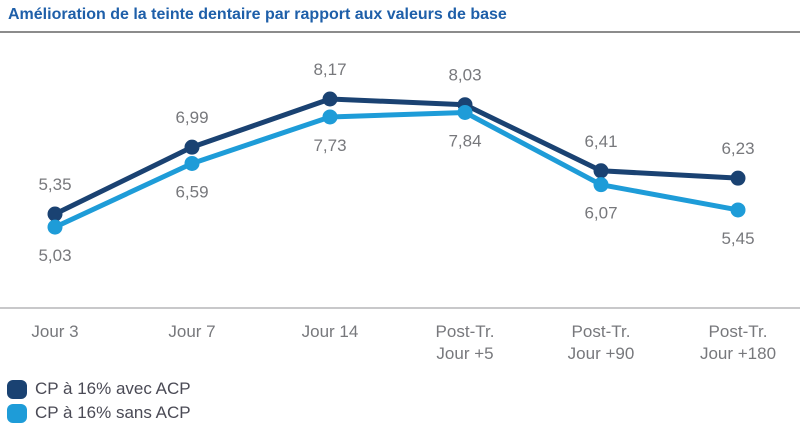 This screenshot has width=800, height=434. I want to click on data-label: 8,03, so click(464, 75).